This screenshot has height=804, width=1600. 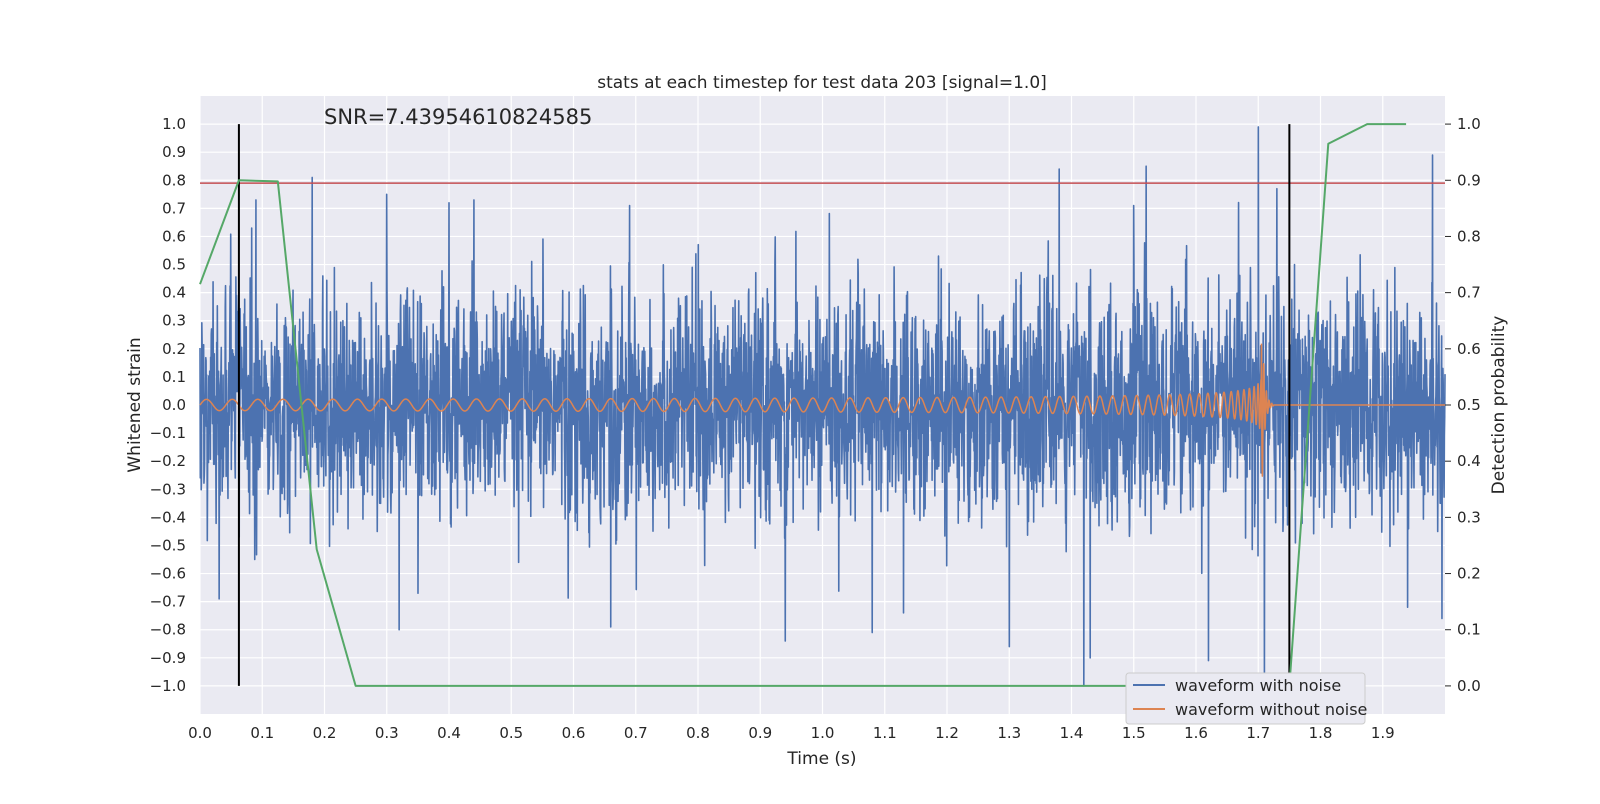 What do you see at coordinates (168, 433) in the screenshot?
I see `y-tick-label: −0.1` at bounding box center [168, 433].